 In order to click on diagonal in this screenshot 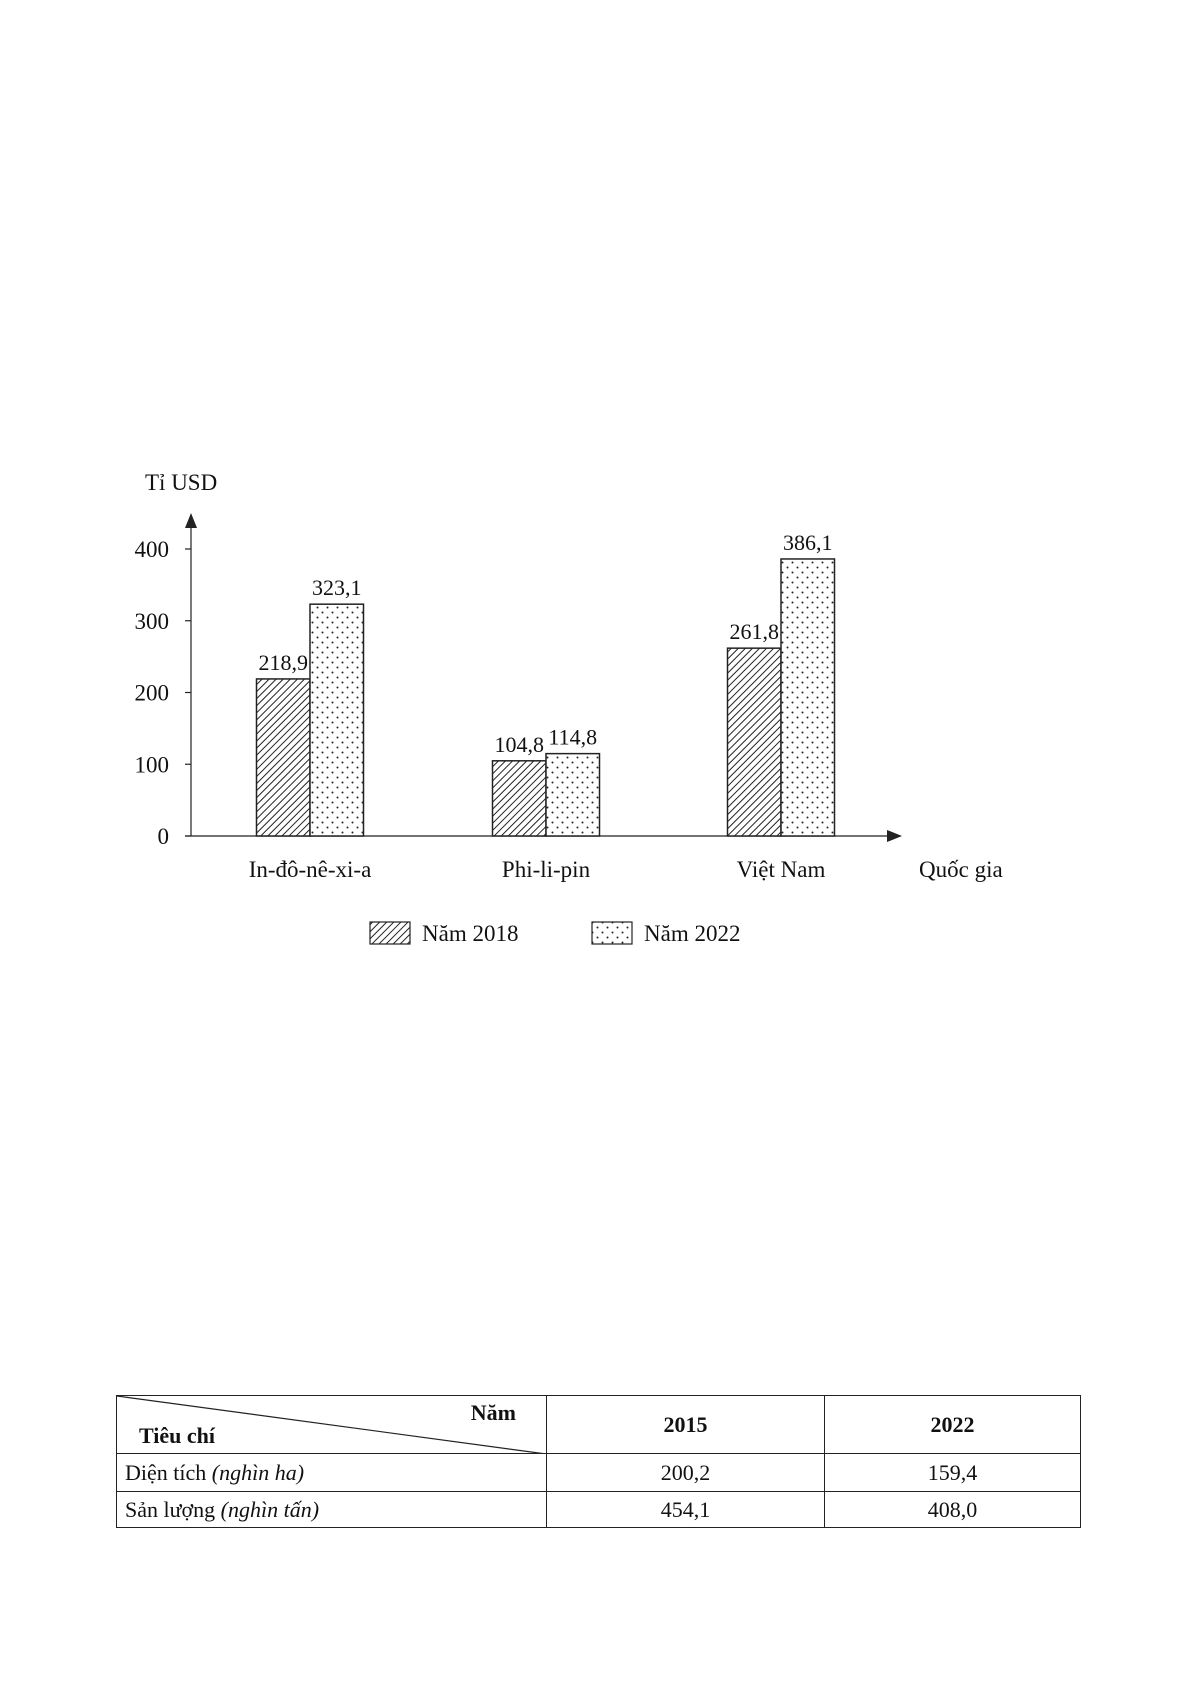, I will do `click(331, 1425)`.